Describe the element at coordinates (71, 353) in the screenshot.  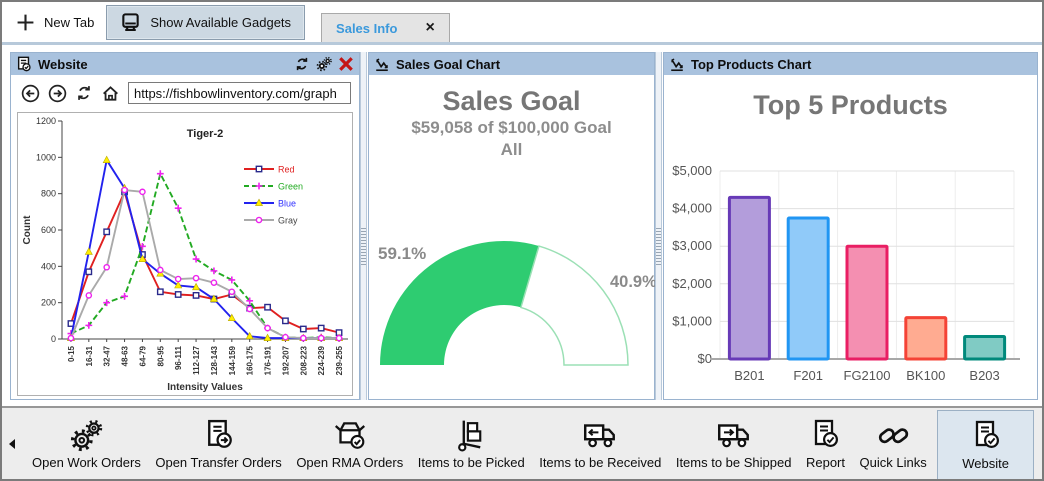
I see `svg-text: 0-15` at that location.